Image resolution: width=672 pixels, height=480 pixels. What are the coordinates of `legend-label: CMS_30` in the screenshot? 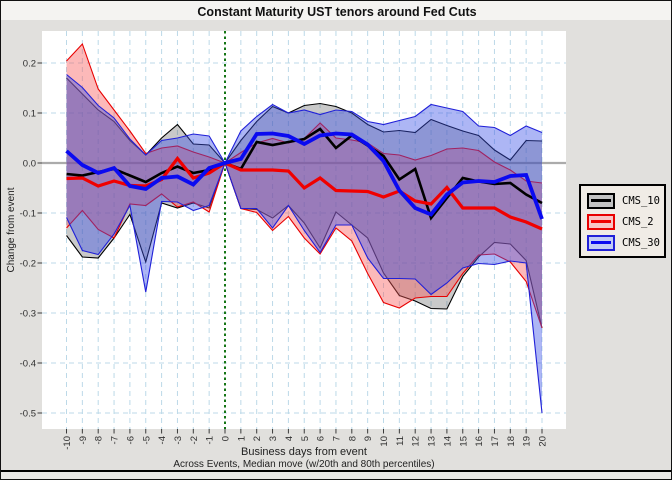 It's located at (641, 242).